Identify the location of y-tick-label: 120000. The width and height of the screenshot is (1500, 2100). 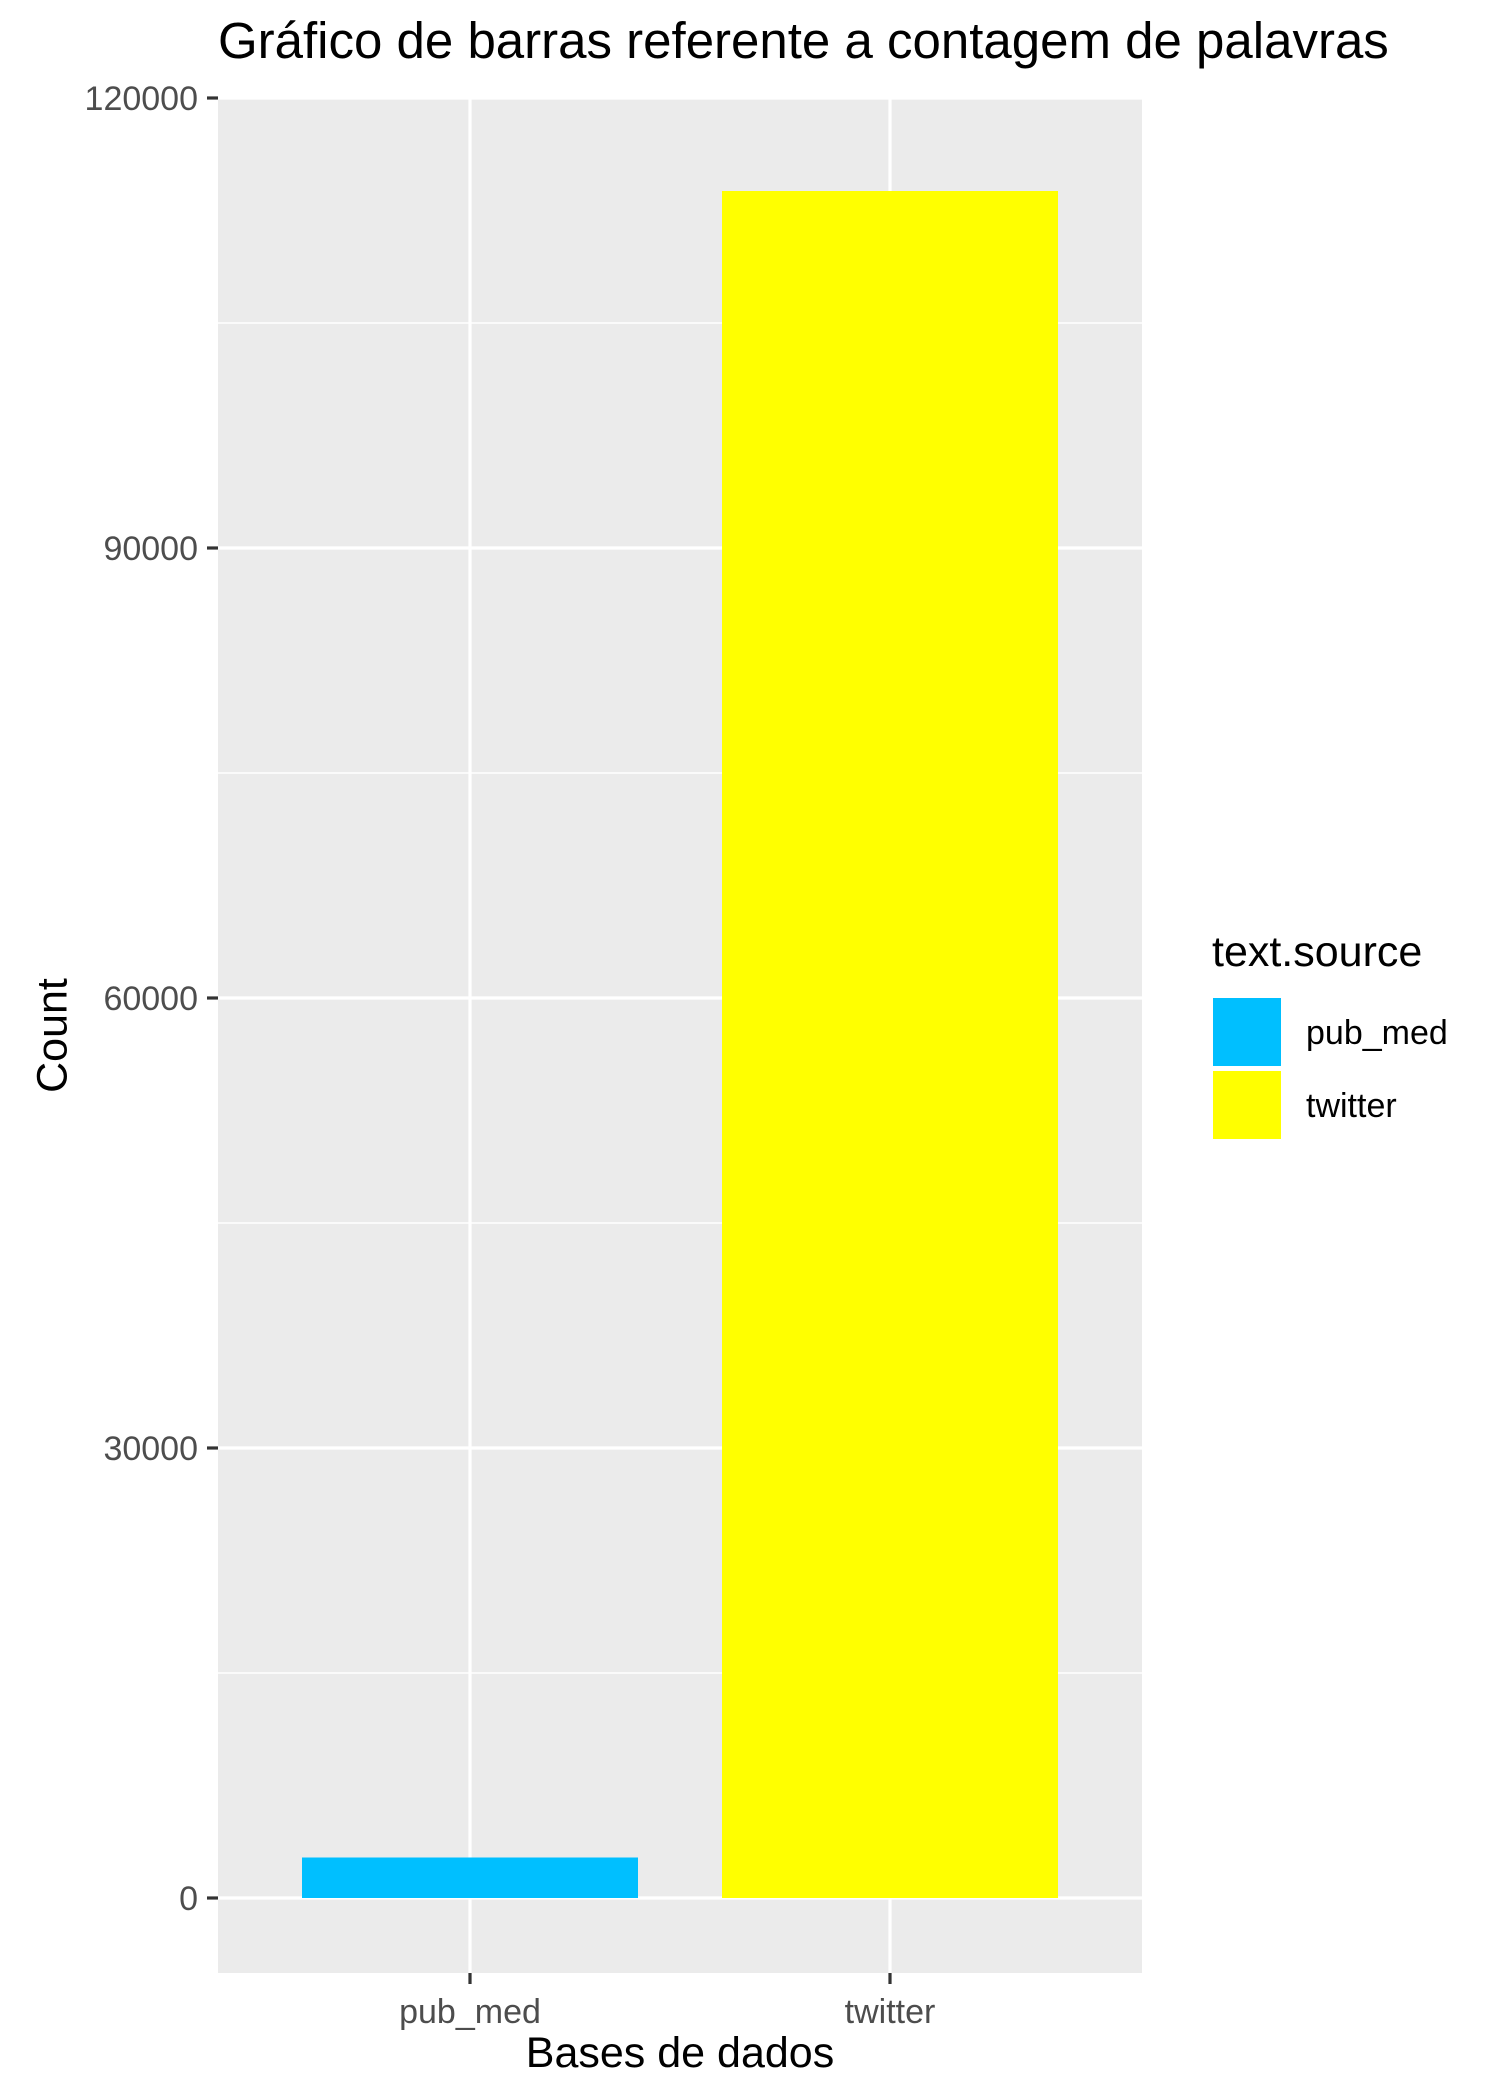
(141, 99).